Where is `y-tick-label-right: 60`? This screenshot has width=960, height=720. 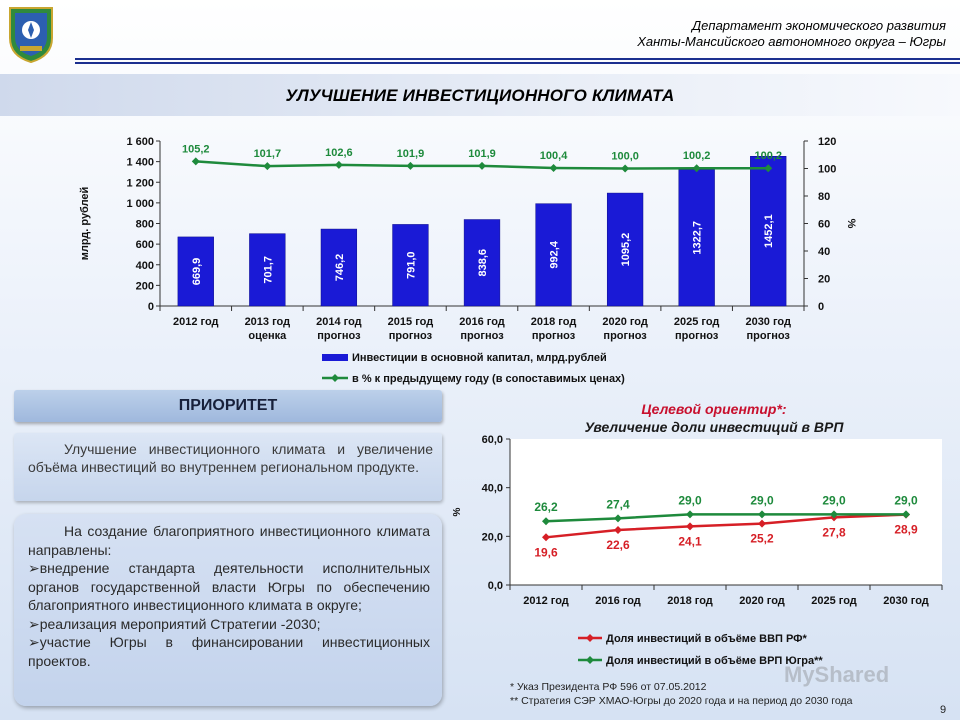
y-tick-label-right: 60 is located at coordinates (824, 225).